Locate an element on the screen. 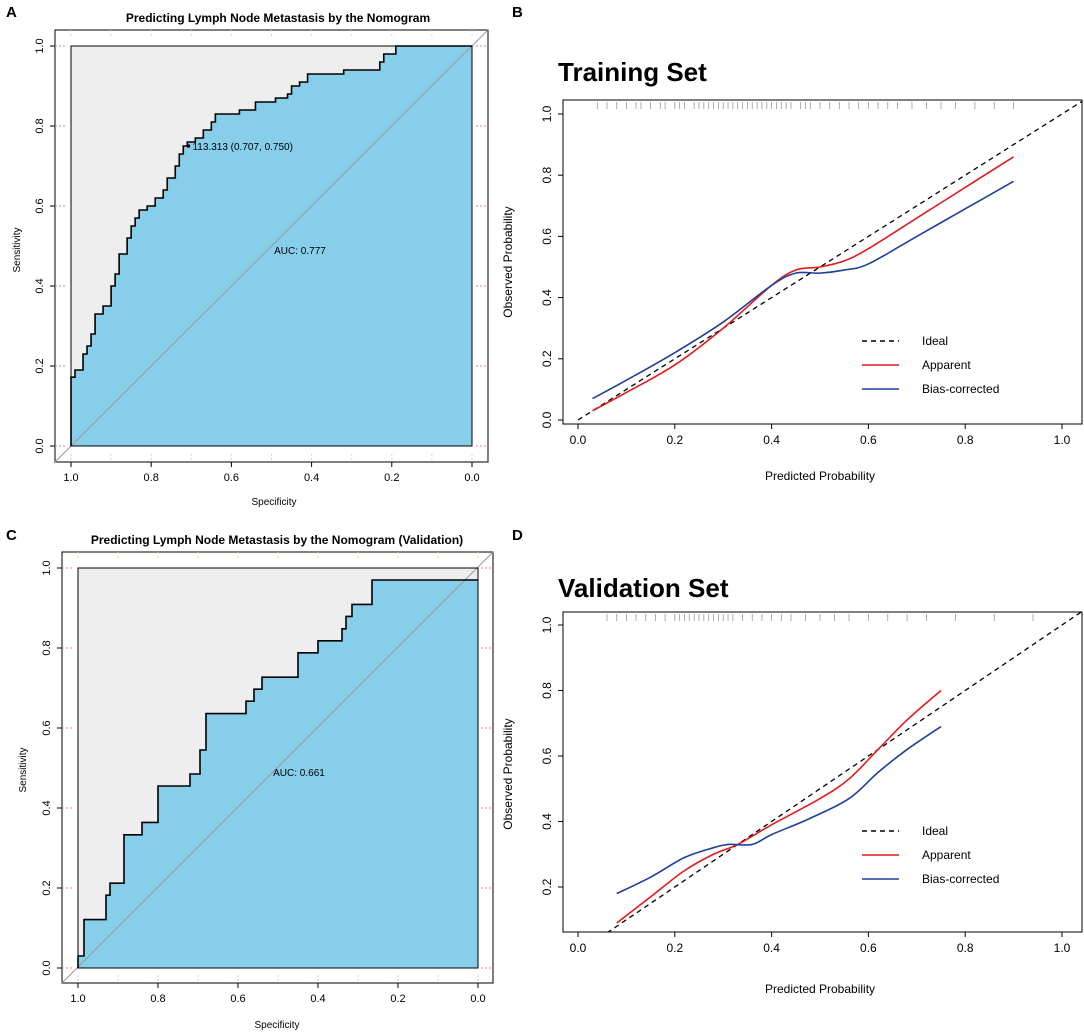 The image size is (1084, 1032). x-axis-label-d: Predicted Probability is located at coordinates (820, 989).